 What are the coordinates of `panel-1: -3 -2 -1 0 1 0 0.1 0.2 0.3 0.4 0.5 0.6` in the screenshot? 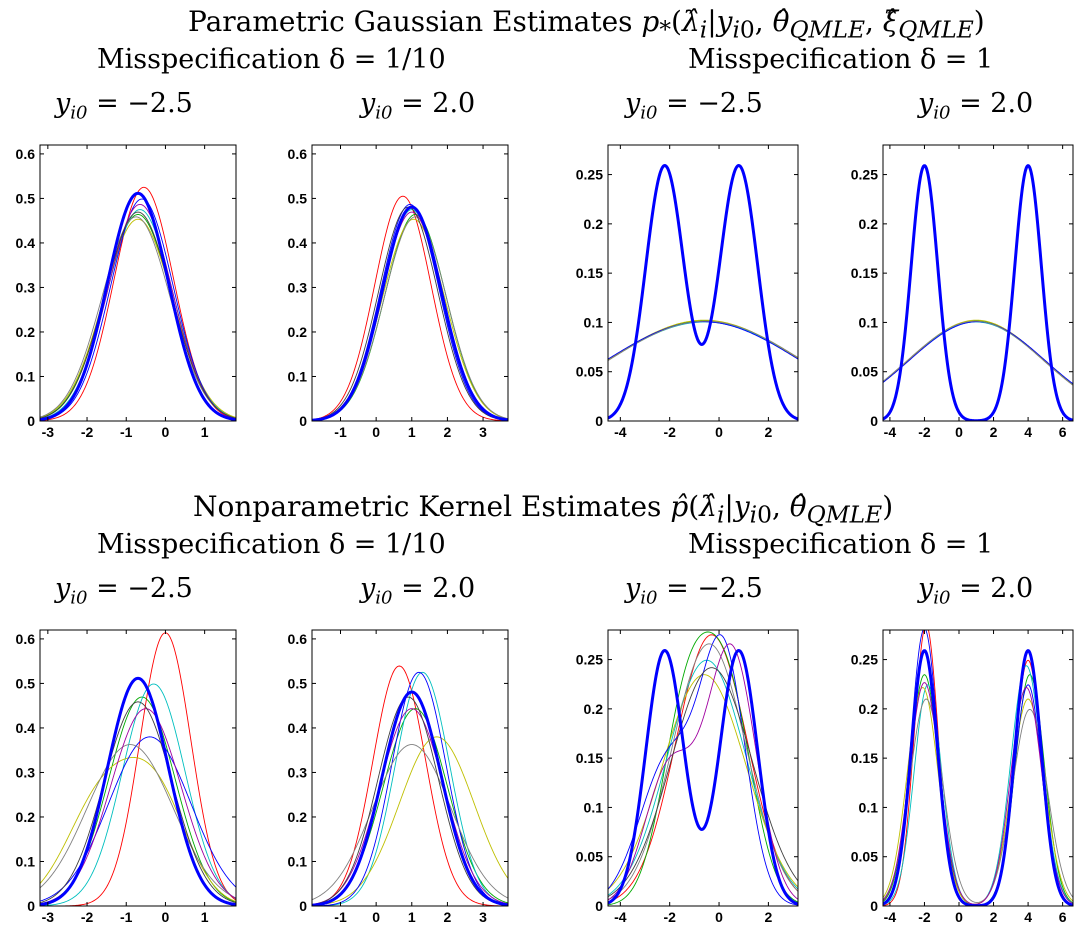 It's located at (126, 292).